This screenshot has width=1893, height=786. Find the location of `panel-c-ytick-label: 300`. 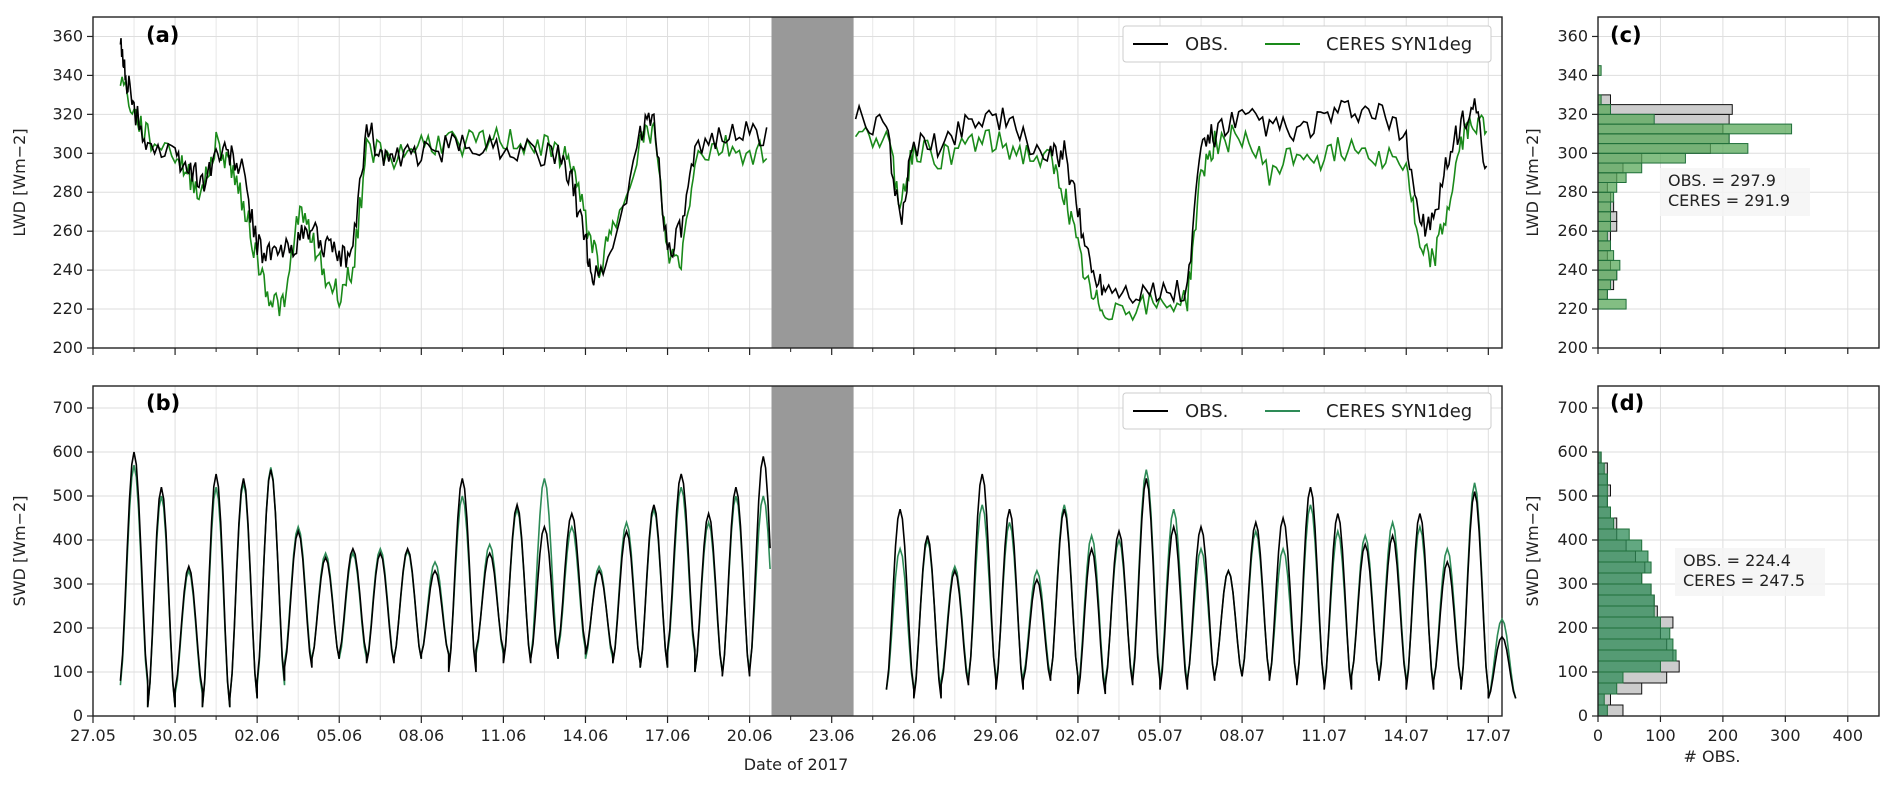

panel-c-ytick-label: 300 is located at coordinates (1572, 152).